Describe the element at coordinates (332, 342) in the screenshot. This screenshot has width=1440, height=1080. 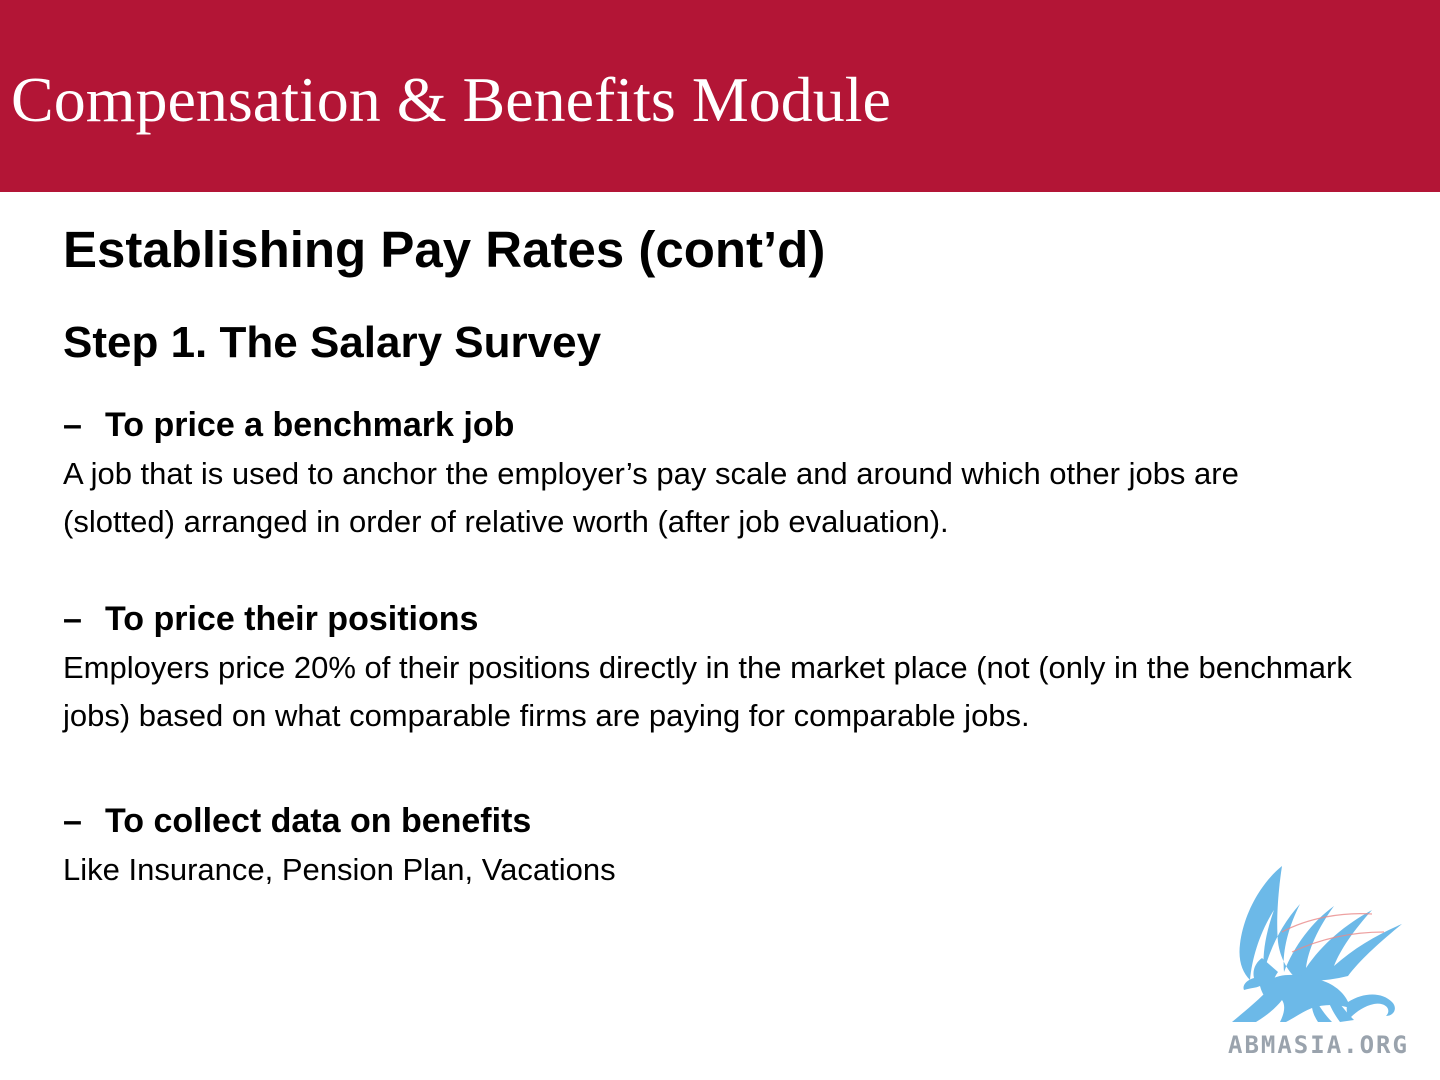
I see `step-title: Step 1. The Salary Survey` at that location.